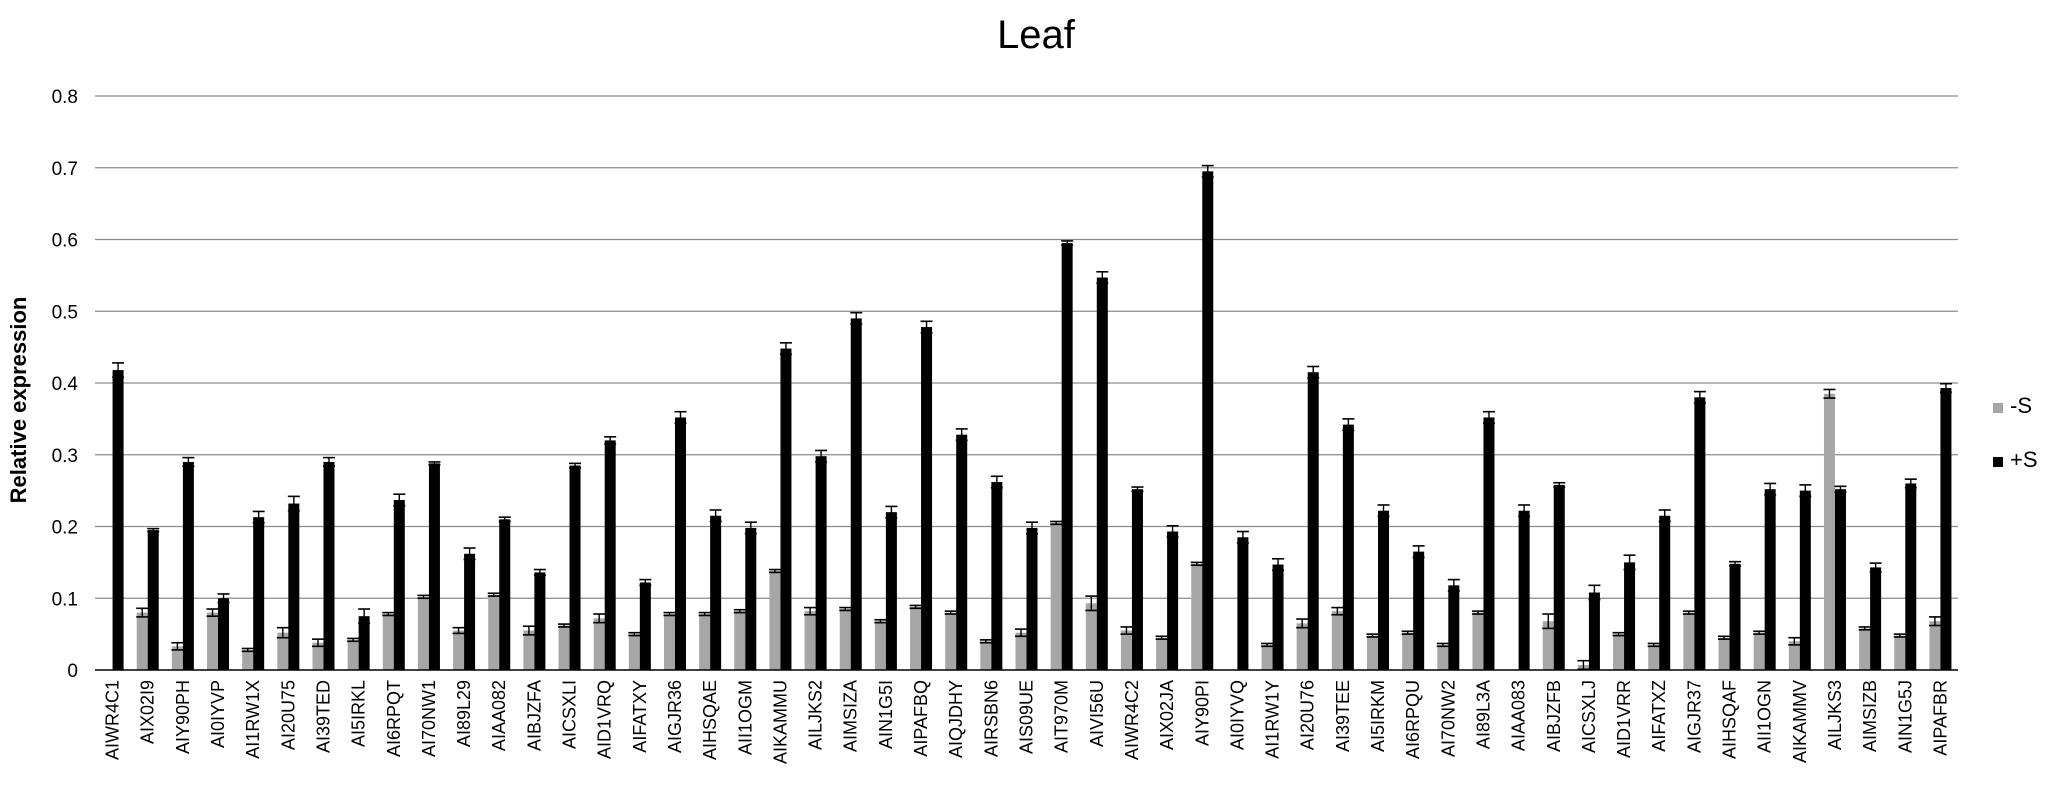  What do you see at coordinates (1167, 715) in the screenshot?
I see `x-tick-label: AIX02JA` at bounding box center [1167, 715].